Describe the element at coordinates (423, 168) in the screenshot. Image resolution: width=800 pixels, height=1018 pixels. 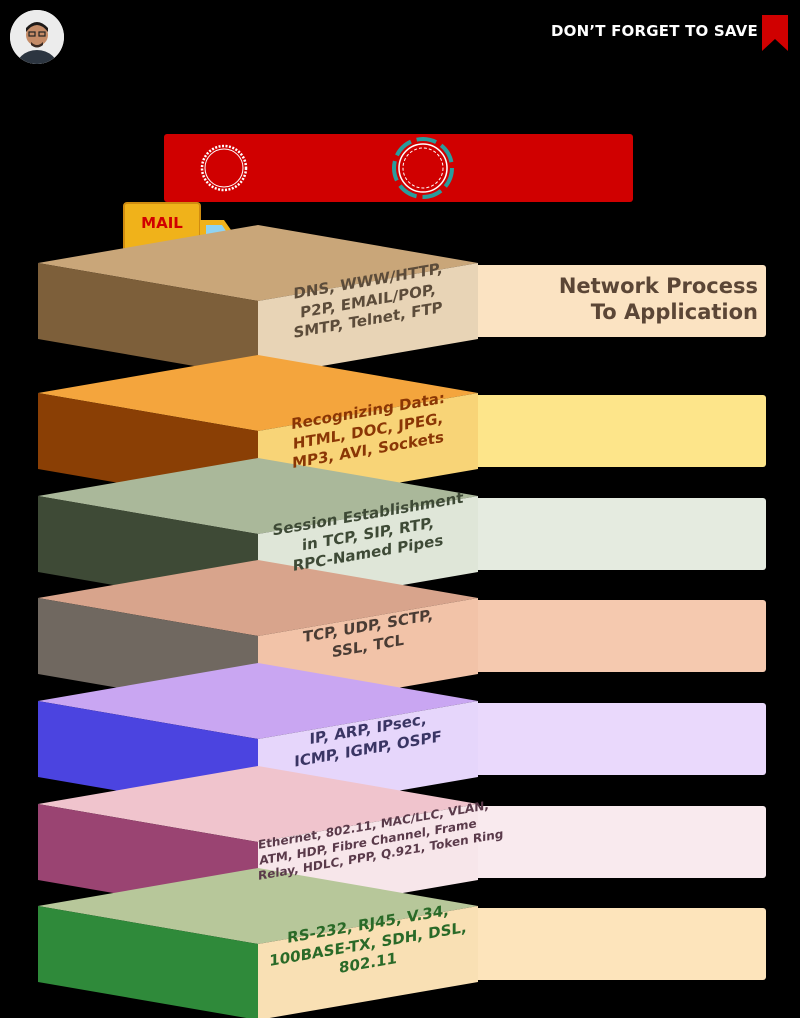
I see `spinner-icon` at that location.